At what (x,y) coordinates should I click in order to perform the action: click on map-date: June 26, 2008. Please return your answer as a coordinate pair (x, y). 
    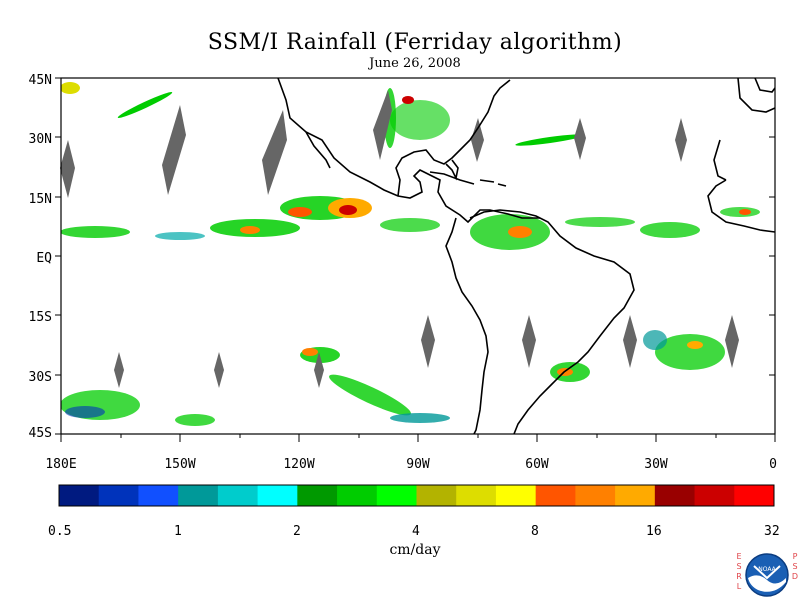
    Looking at the image, I should click on (415, 63).